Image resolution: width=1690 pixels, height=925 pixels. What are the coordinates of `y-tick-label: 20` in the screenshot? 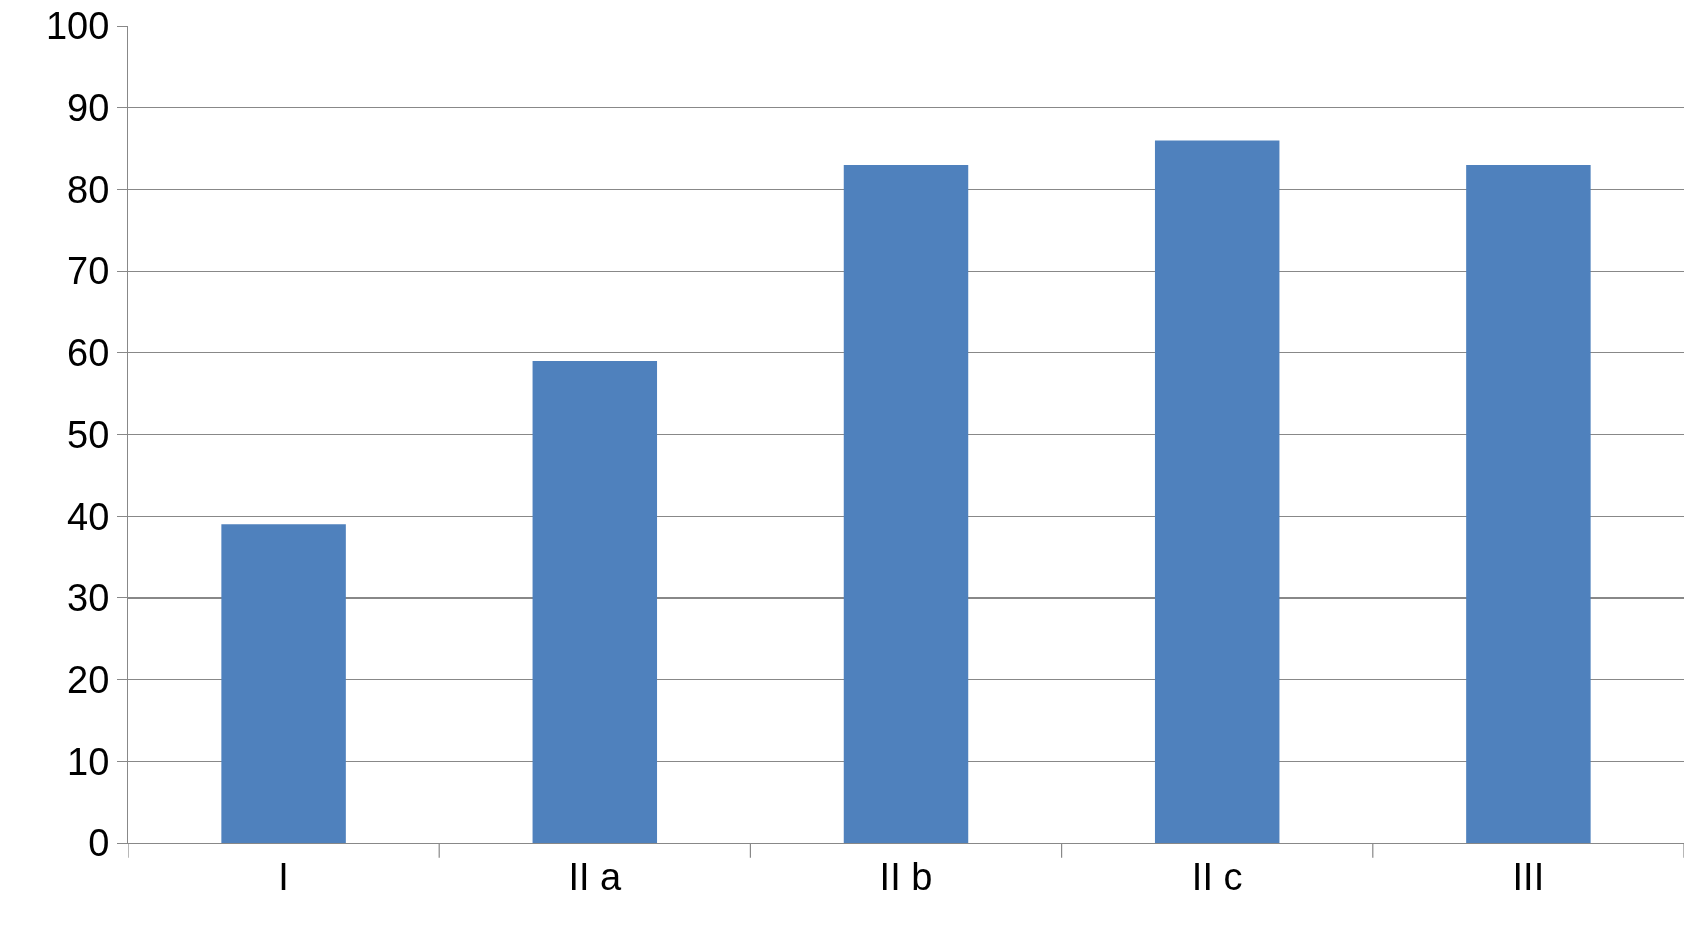 It's located at (88, 679).